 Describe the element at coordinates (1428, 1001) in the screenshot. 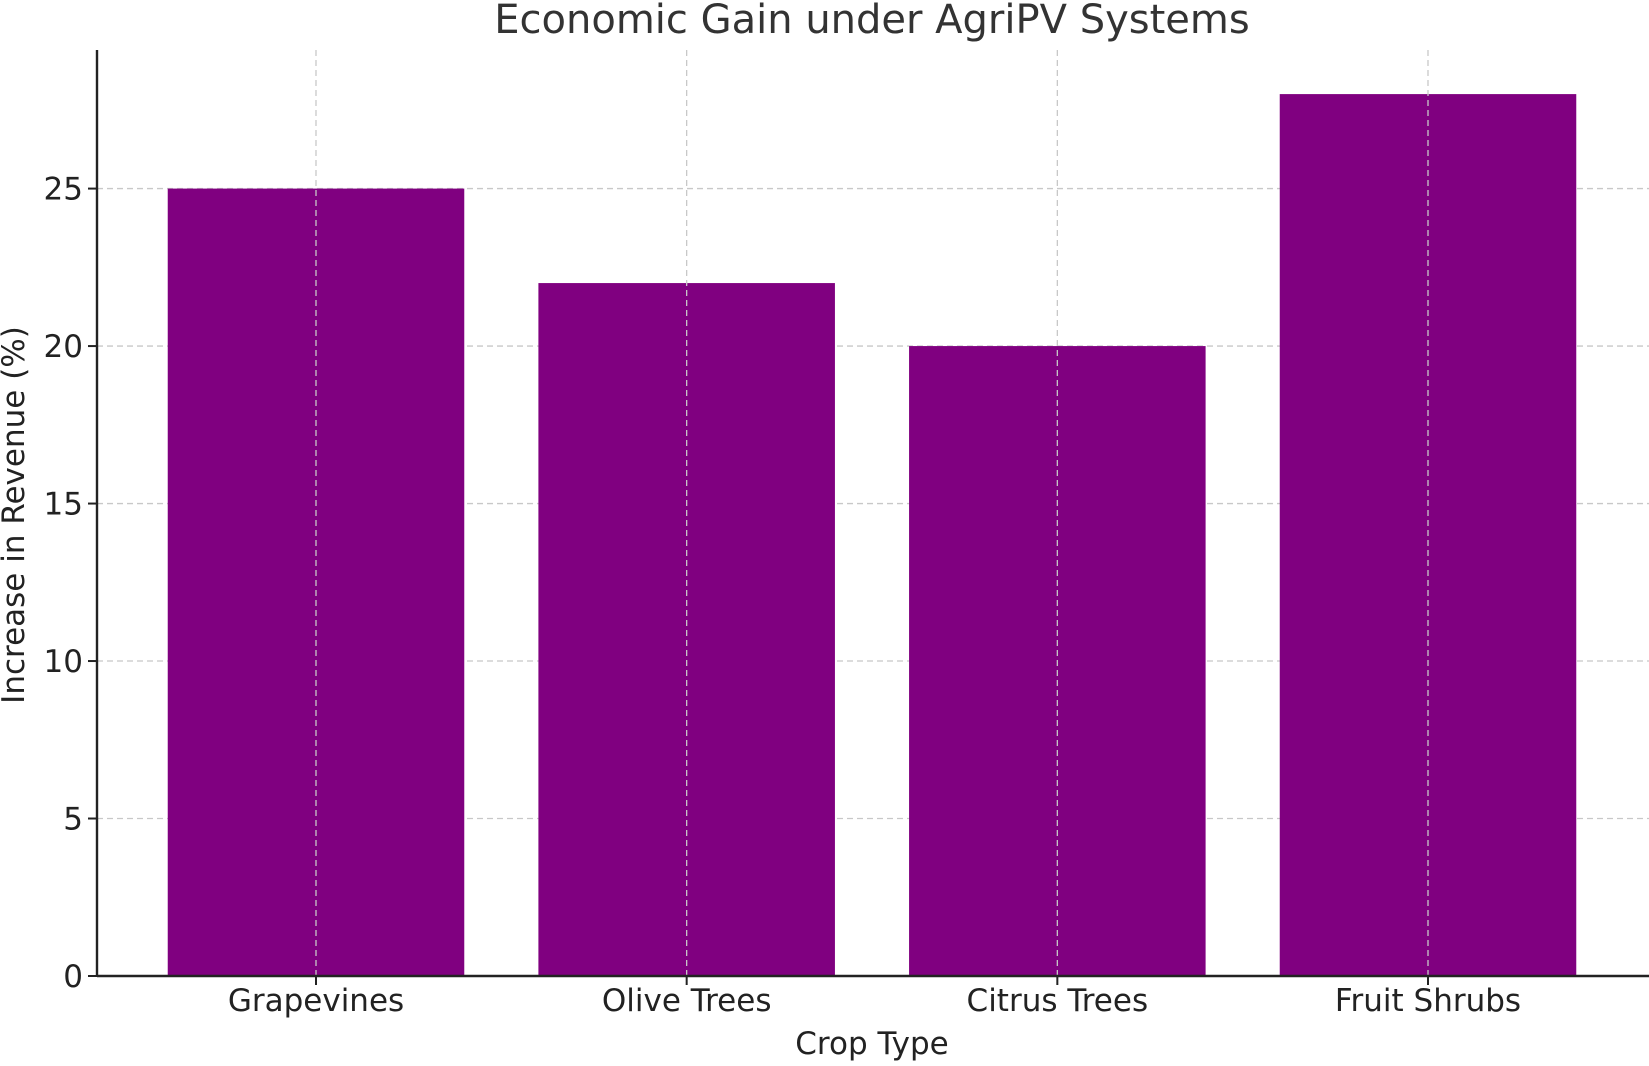

I see `x-tick-label: Fruit Shrubs` at that location.